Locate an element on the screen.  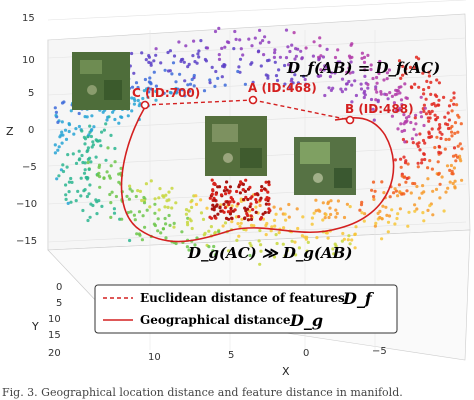
legend-df-symbol: D_f is located at coordinates (358, 298).